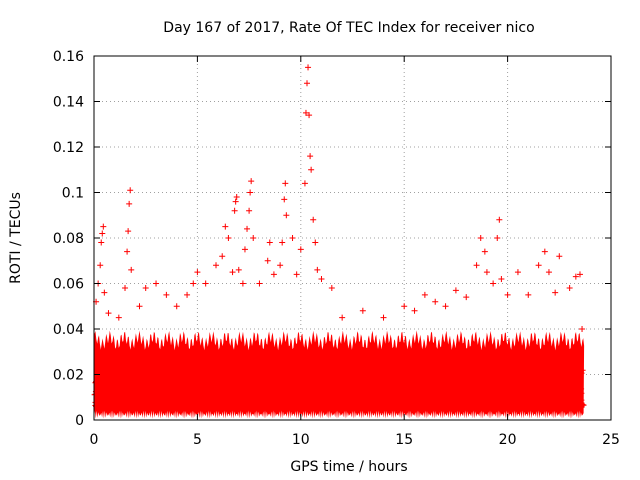  Describe the element at coordinates (68, 285) in the screenshot. I see `y-tick-label: 0.06` at that location.